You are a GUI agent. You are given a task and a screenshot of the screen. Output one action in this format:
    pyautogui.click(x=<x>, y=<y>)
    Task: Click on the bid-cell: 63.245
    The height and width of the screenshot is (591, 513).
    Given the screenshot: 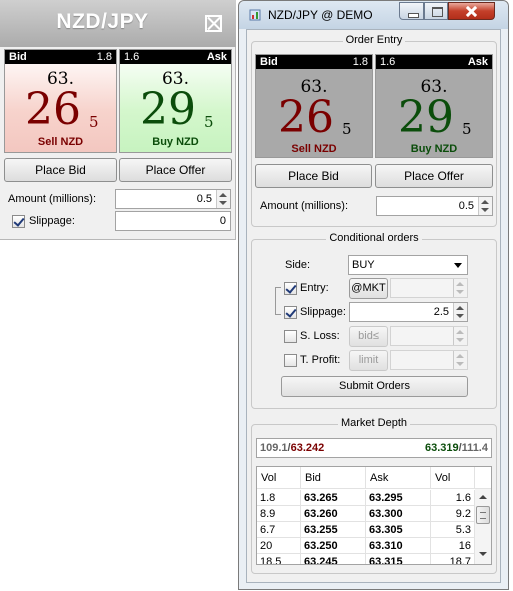 What is the action you would take?
    pyautogui.click(x=333, y=559)
    